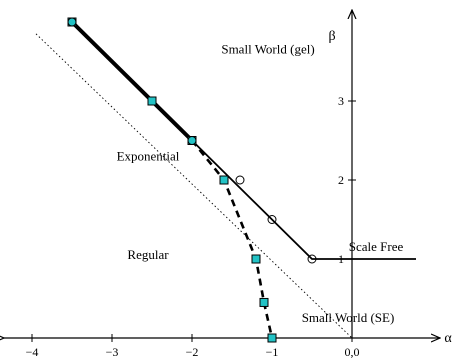 The image size is (458, 362). What do you see at coordinates (232, 239) in the screenshot?
I see `series-line-dashed-thick` at bounding box center [232, 239].